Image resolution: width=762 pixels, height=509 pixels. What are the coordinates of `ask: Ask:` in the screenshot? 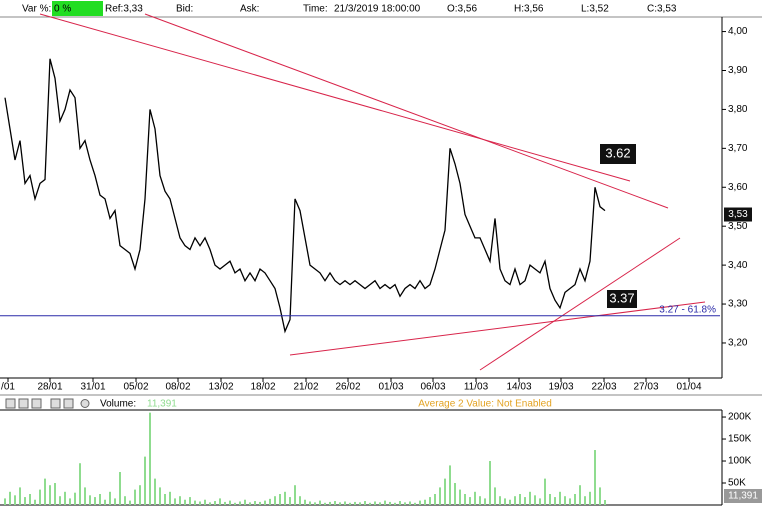 It's located at (249, 9).